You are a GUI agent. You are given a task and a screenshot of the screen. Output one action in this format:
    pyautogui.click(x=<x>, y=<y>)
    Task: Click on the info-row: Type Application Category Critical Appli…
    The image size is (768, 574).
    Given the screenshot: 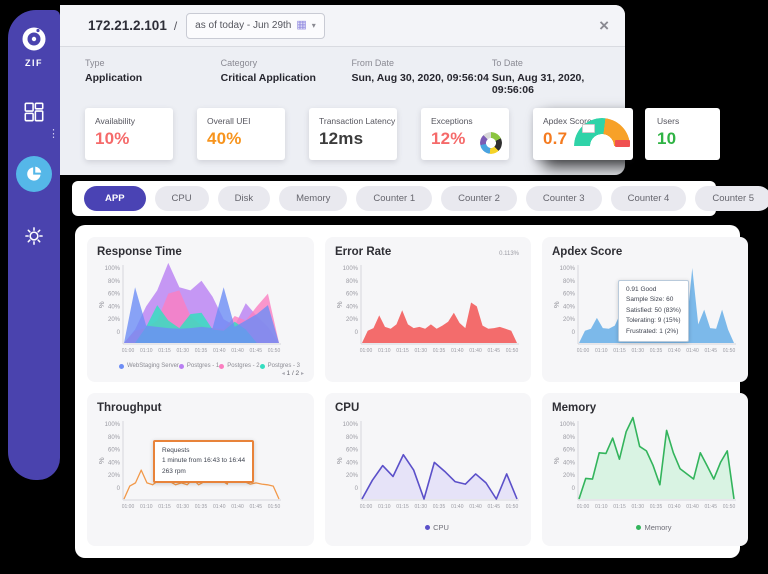 What is the action you would take?
    pyautogui.click(x=342, y=71)
    